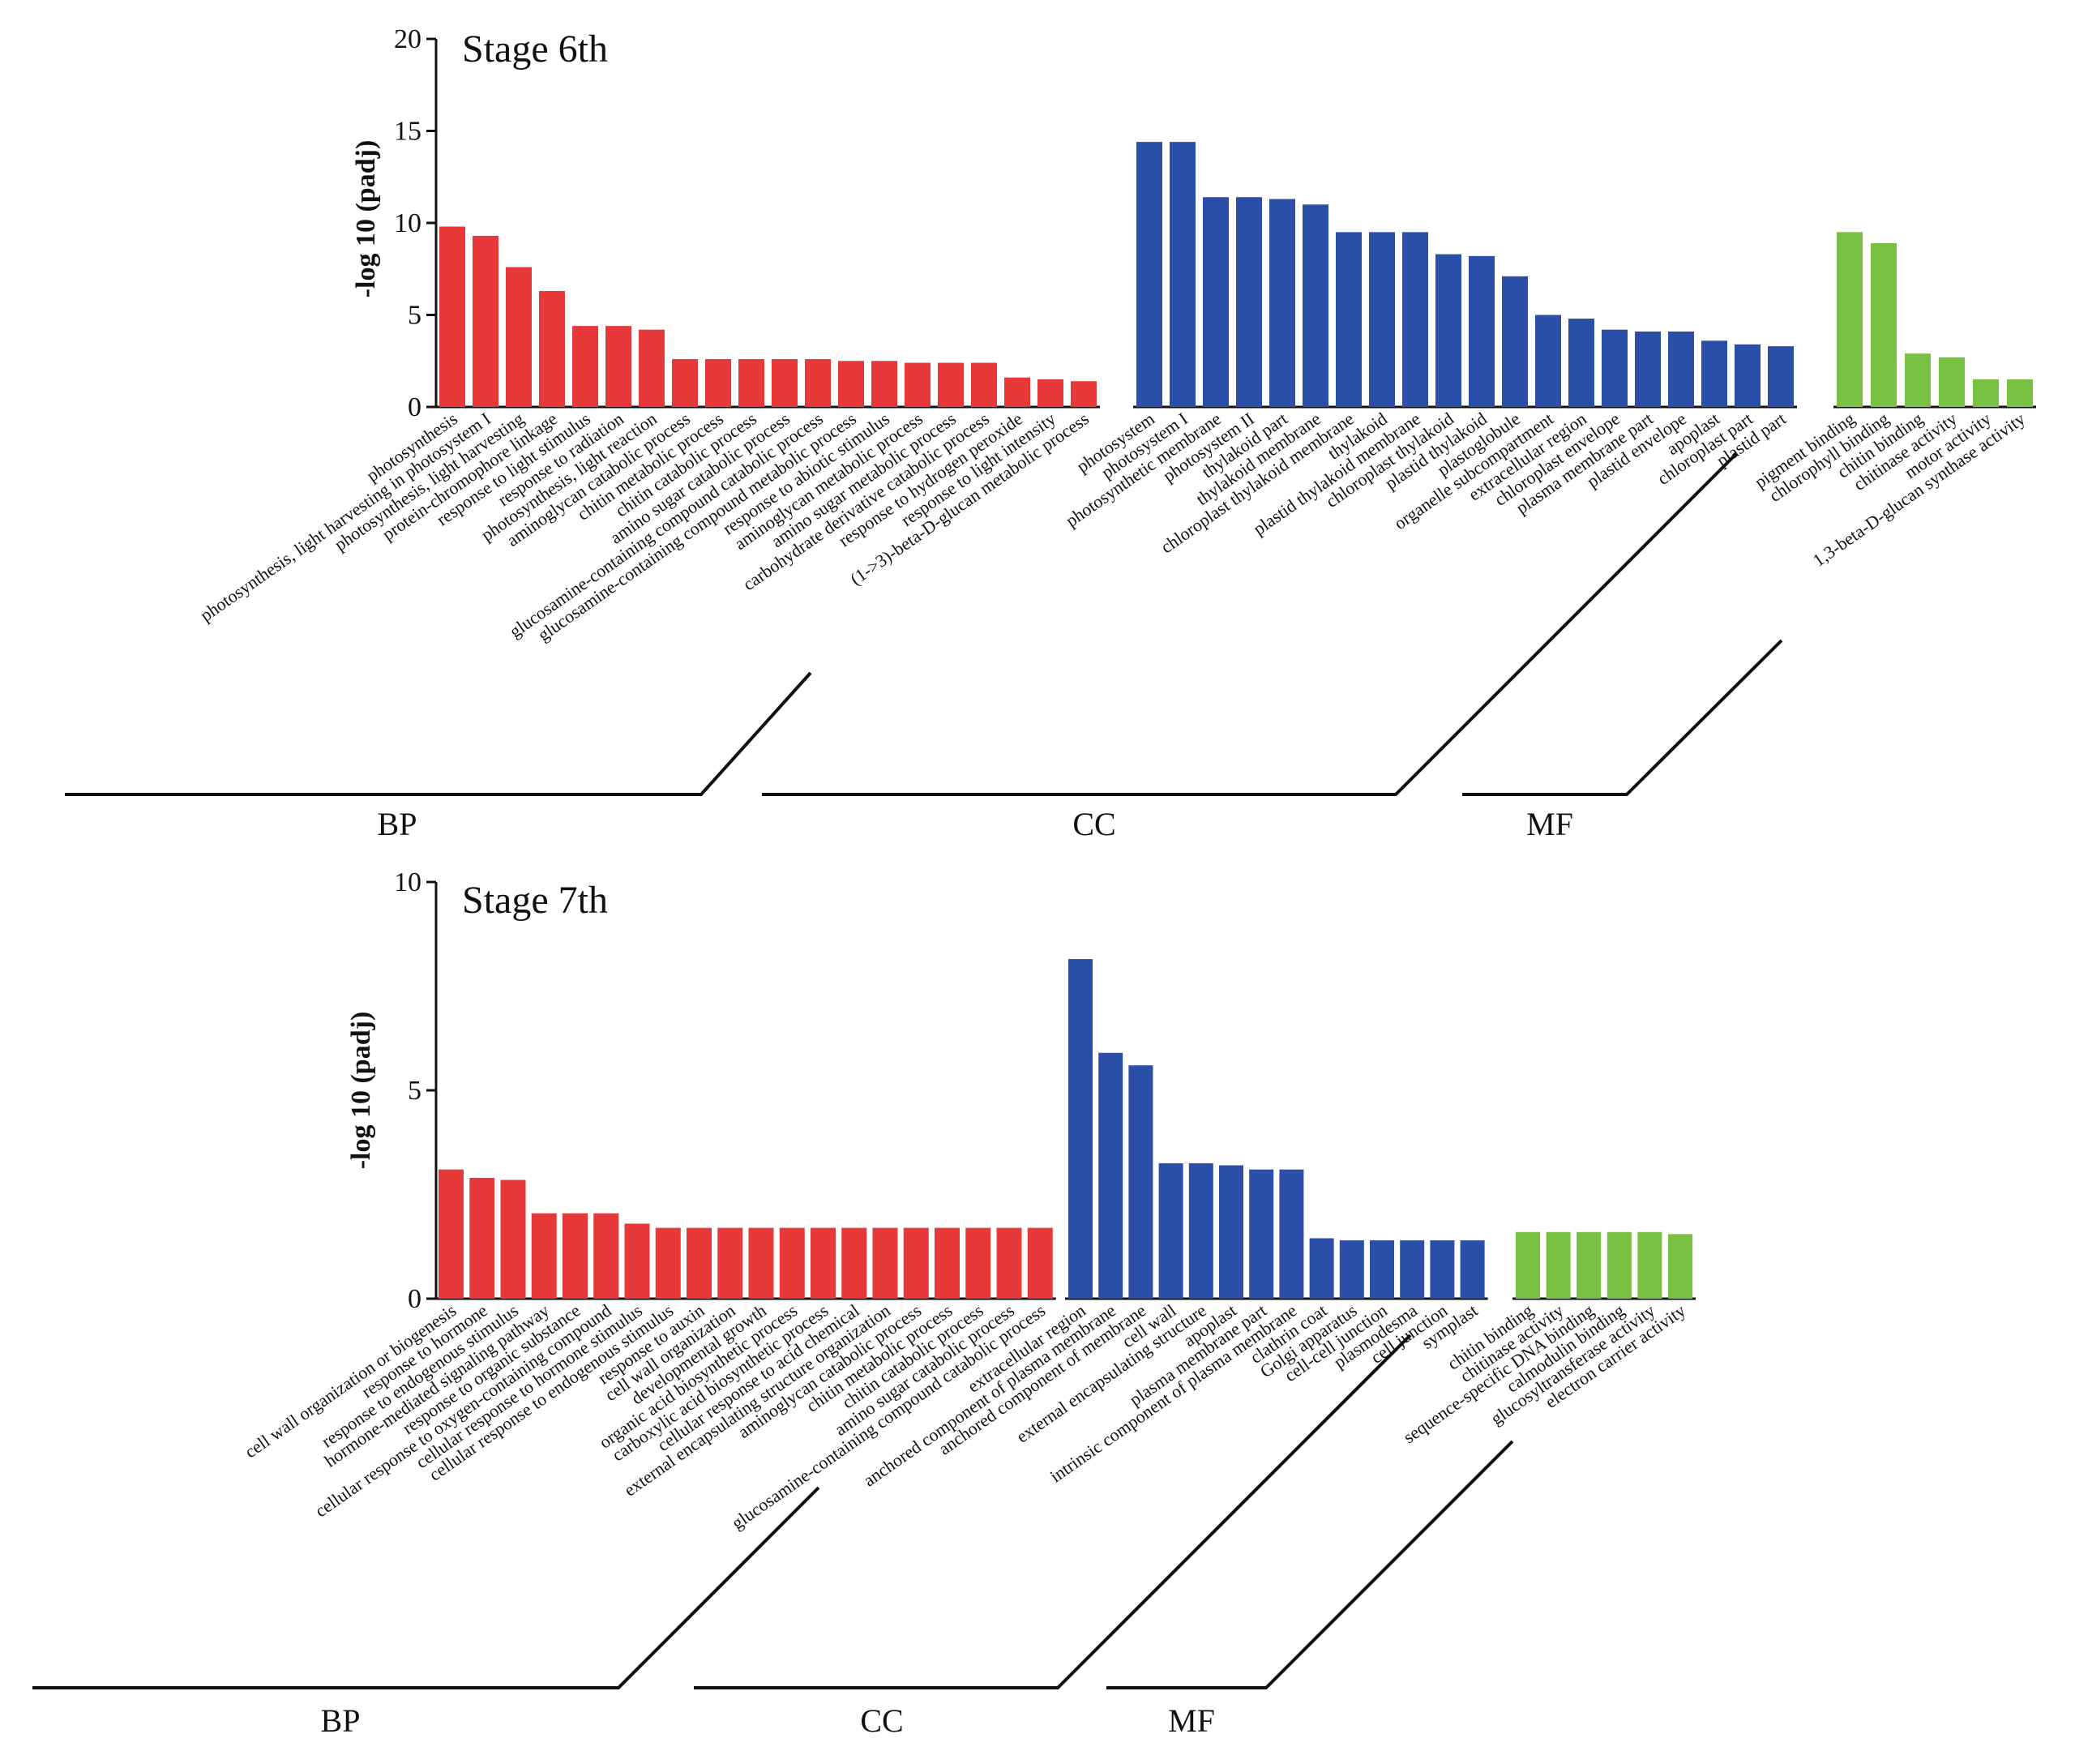 The width and height of the screenshot is (2075, 1764). I want to click on chart-title: Stage 6th, so click(535, 49).